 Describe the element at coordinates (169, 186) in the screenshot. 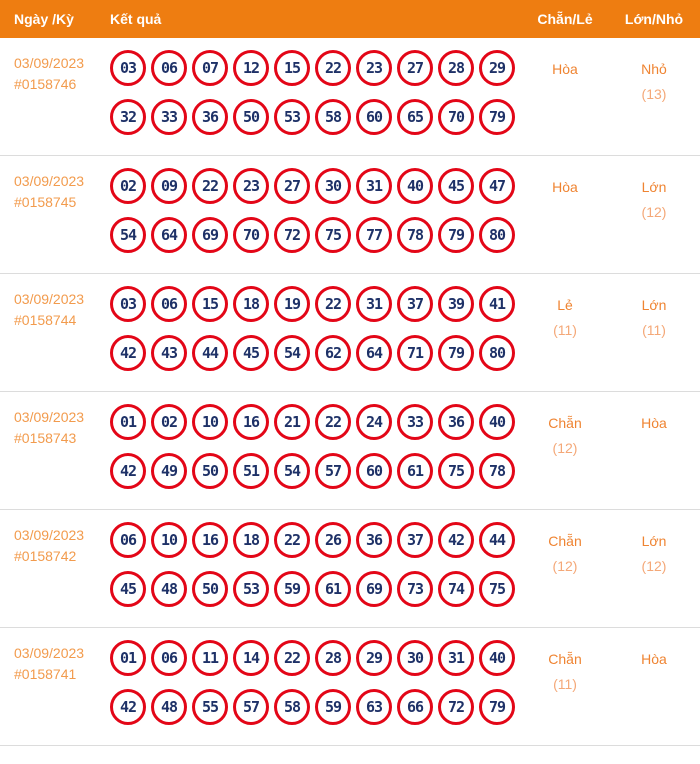

I see `number-ball: 09` at that location.